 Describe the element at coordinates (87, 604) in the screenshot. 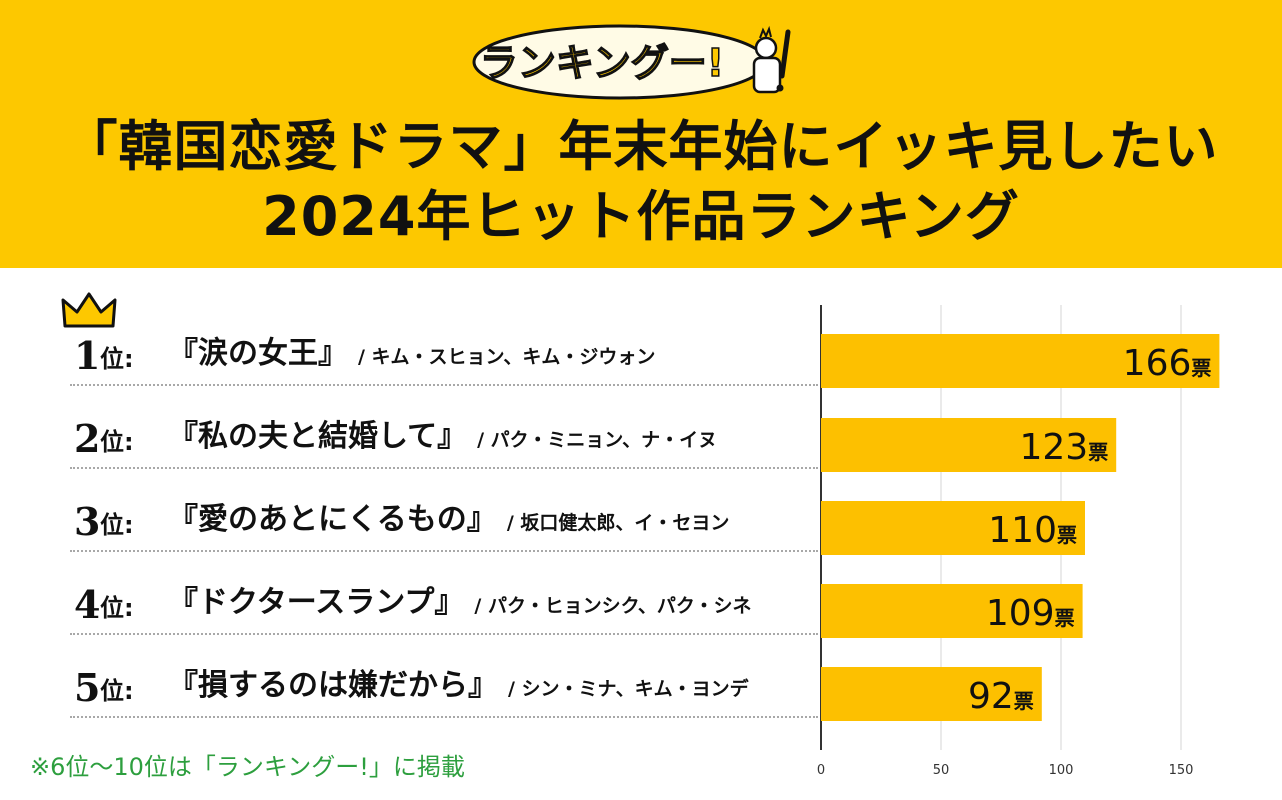

I see `rank-number: 4` at that location.